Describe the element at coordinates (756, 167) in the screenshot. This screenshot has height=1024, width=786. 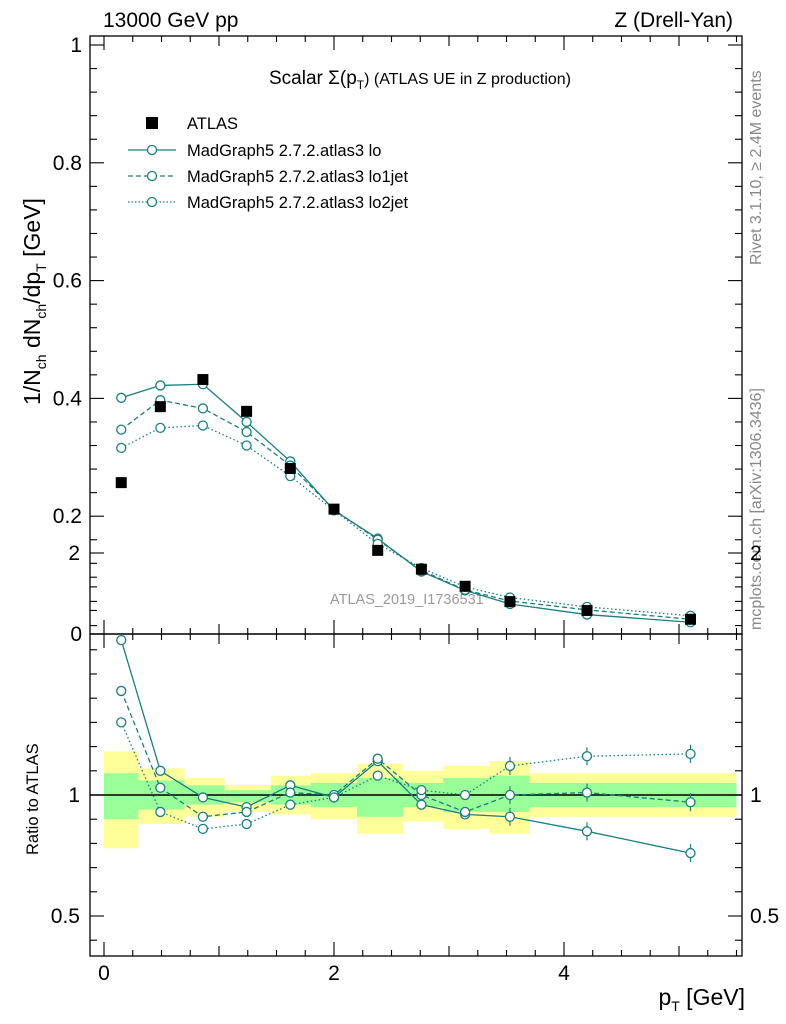
I see `rivet-label: Rivet 3.1.10, ≥ 2.4M events` at that location.